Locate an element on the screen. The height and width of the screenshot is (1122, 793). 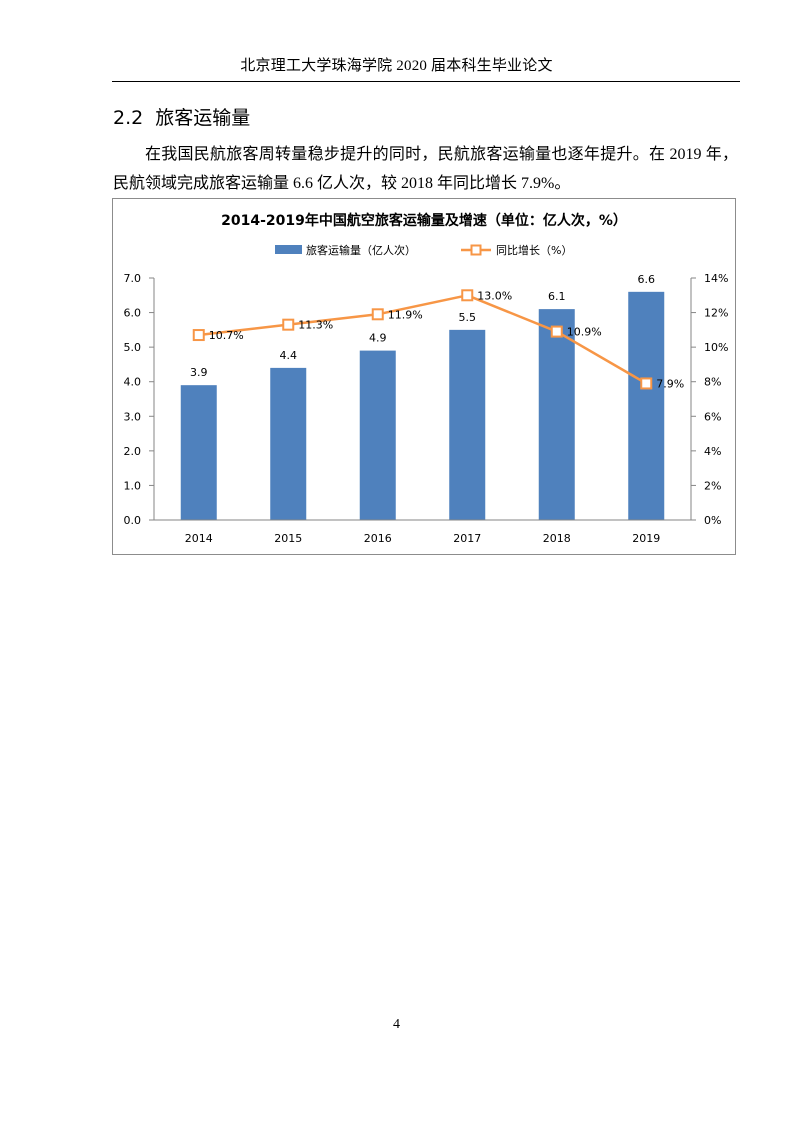
y-tick-label-left: 1.0 is located at coordinates (133, 485).